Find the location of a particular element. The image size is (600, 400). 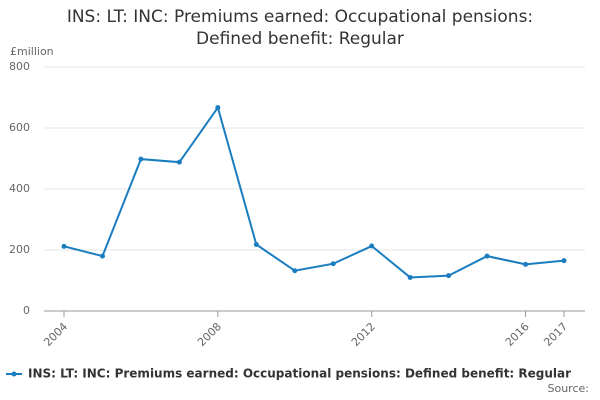

source: Source: is located at coordinates (569, 388).